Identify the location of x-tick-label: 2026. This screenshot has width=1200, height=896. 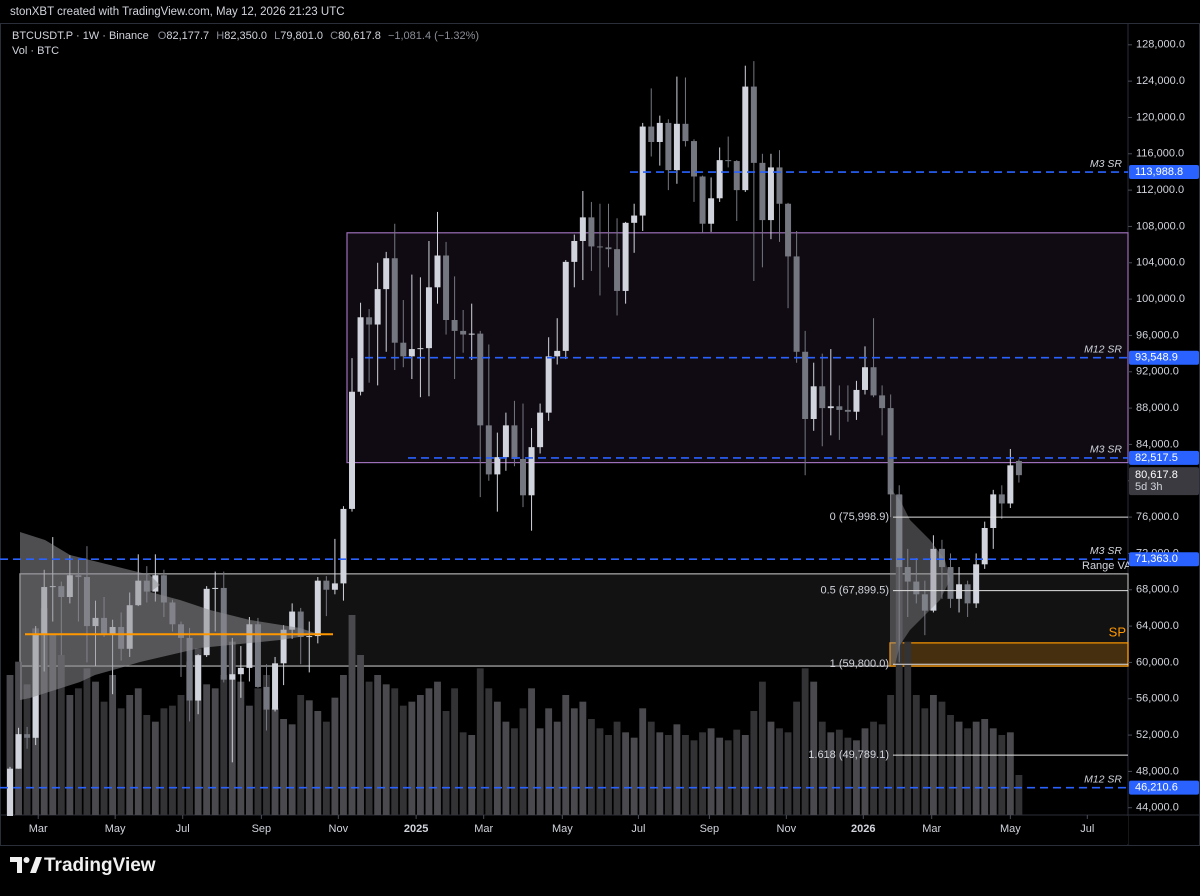
(863, 829).